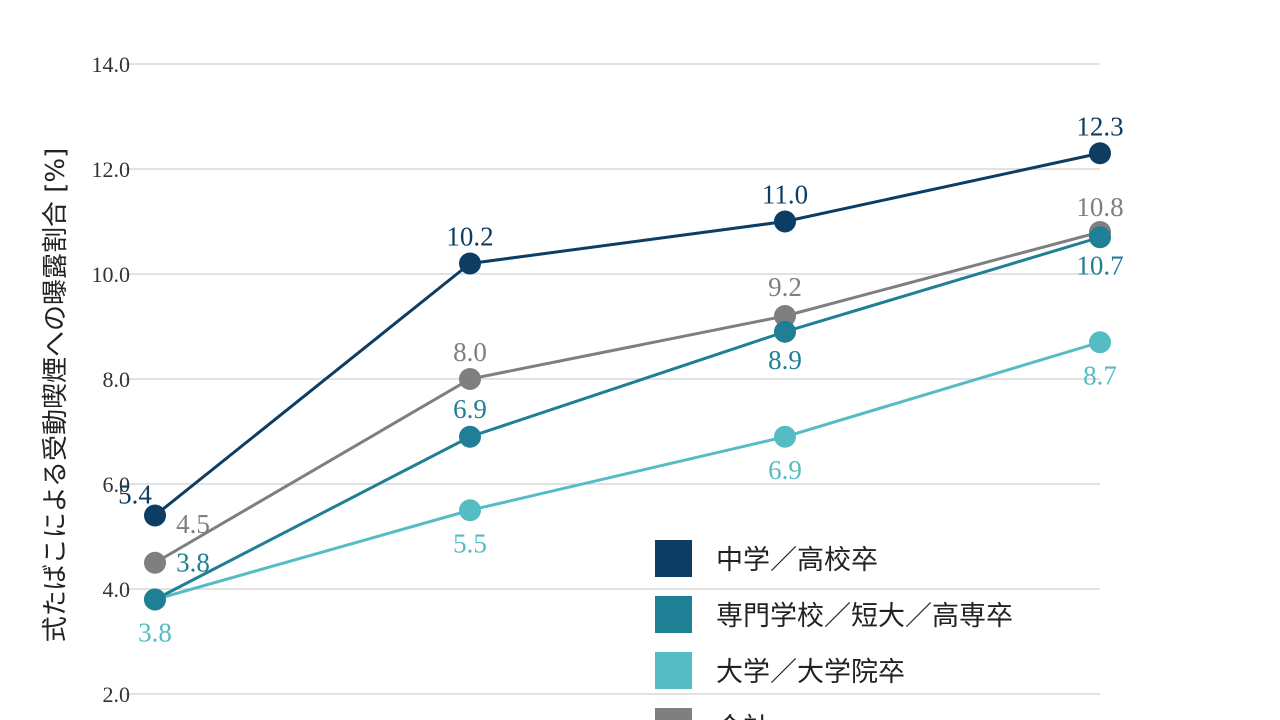 The height and width of the screenshot is (720, 1280). What do you see at coordinates (785, 360) in the screenshot?
I see `data-label: 8.9` at bounding box center [785, 360].